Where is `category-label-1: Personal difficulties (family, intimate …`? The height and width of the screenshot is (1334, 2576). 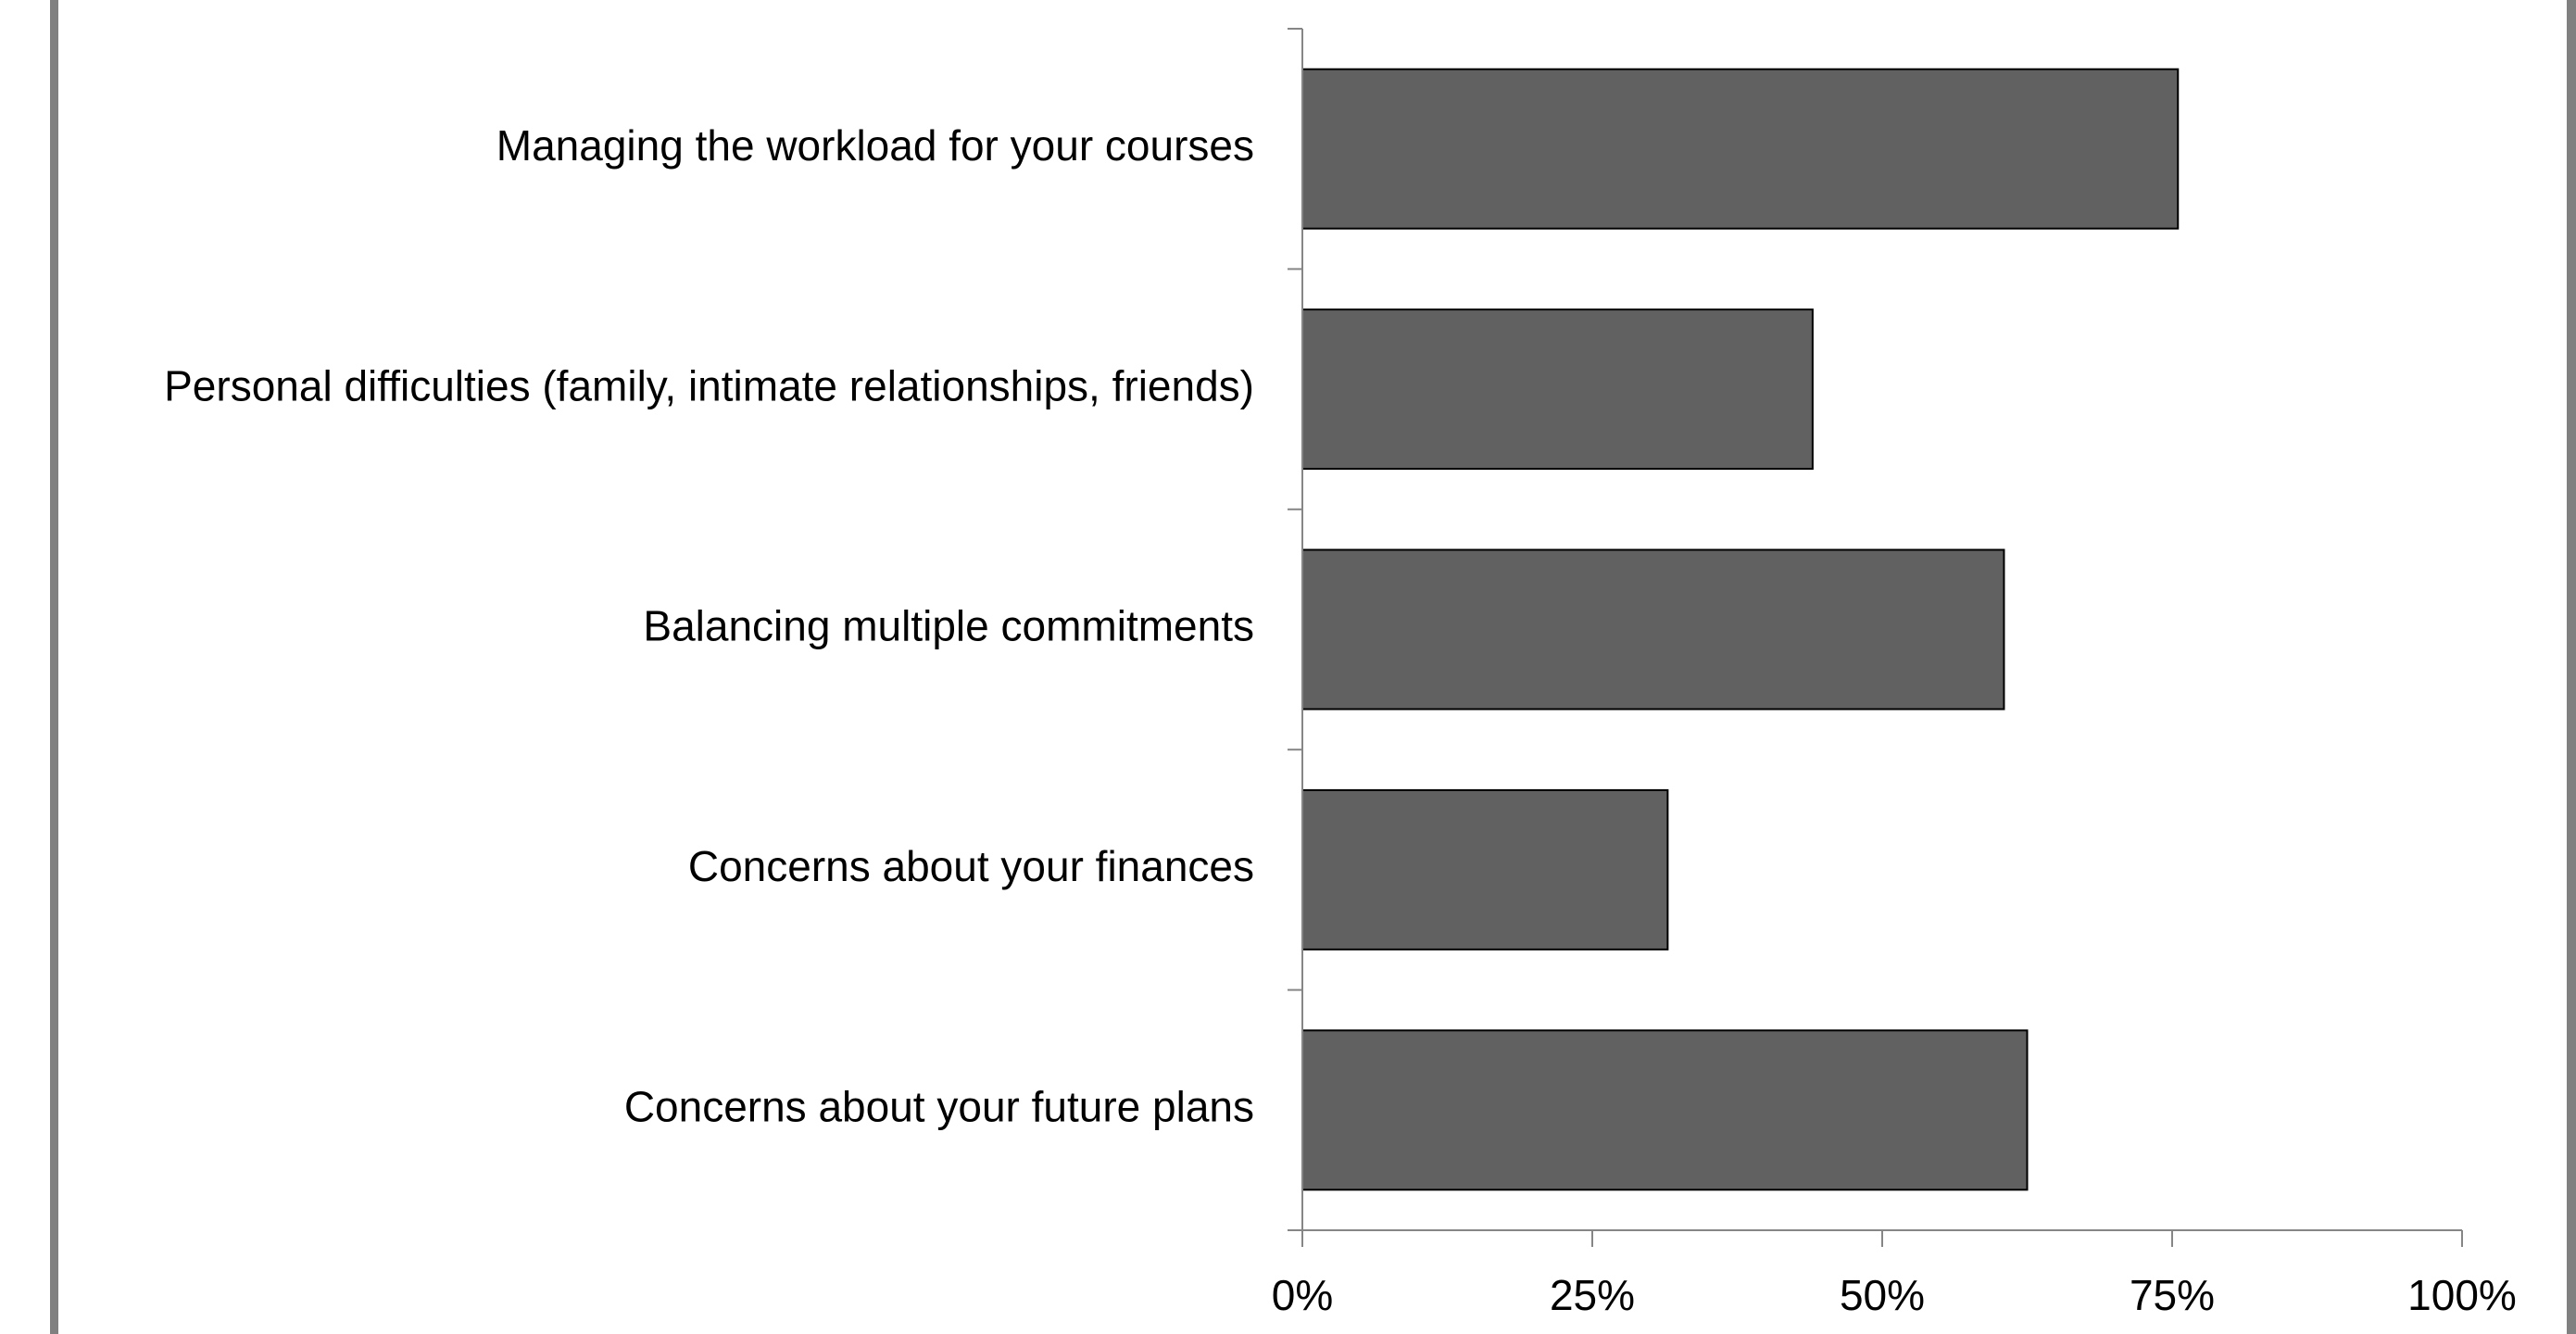 category-label-1: Personal difficulties (family, intimate … is located at coordinates (709, 385).